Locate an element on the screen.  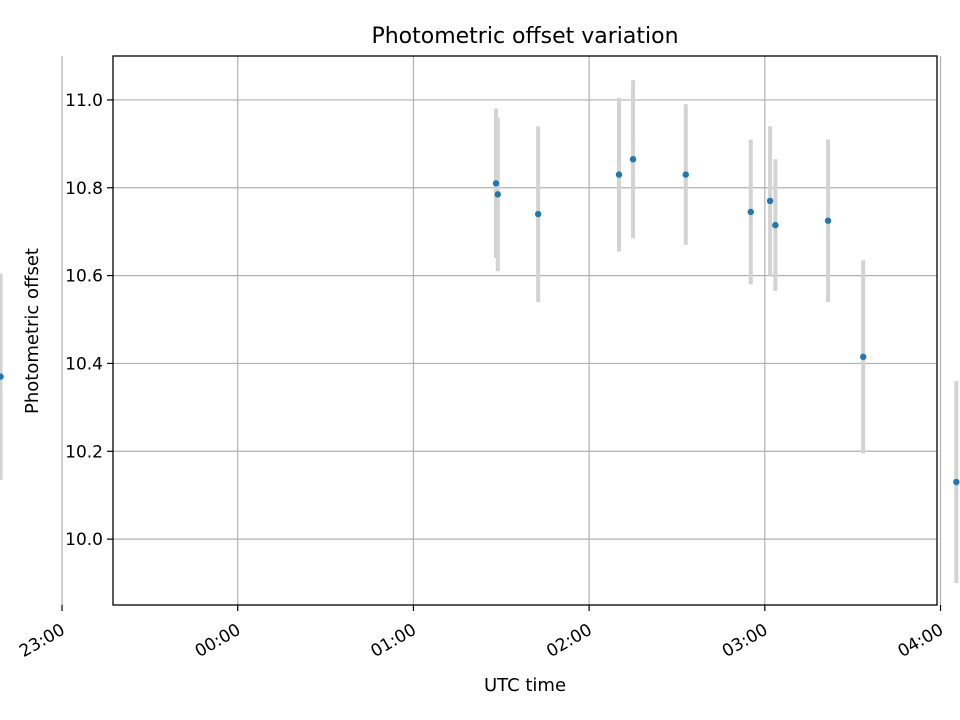
y-axis-label: Photometric offset is located at coordinates (32, 331).